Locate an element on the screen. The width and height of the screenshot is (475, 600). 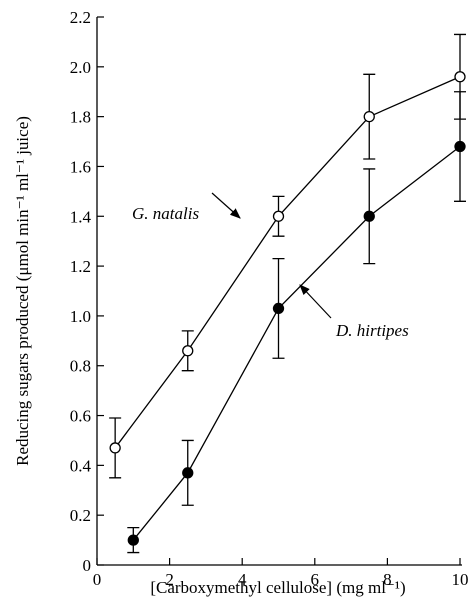
y-tick-label: 0.4 is located at coordinates (81, 465).